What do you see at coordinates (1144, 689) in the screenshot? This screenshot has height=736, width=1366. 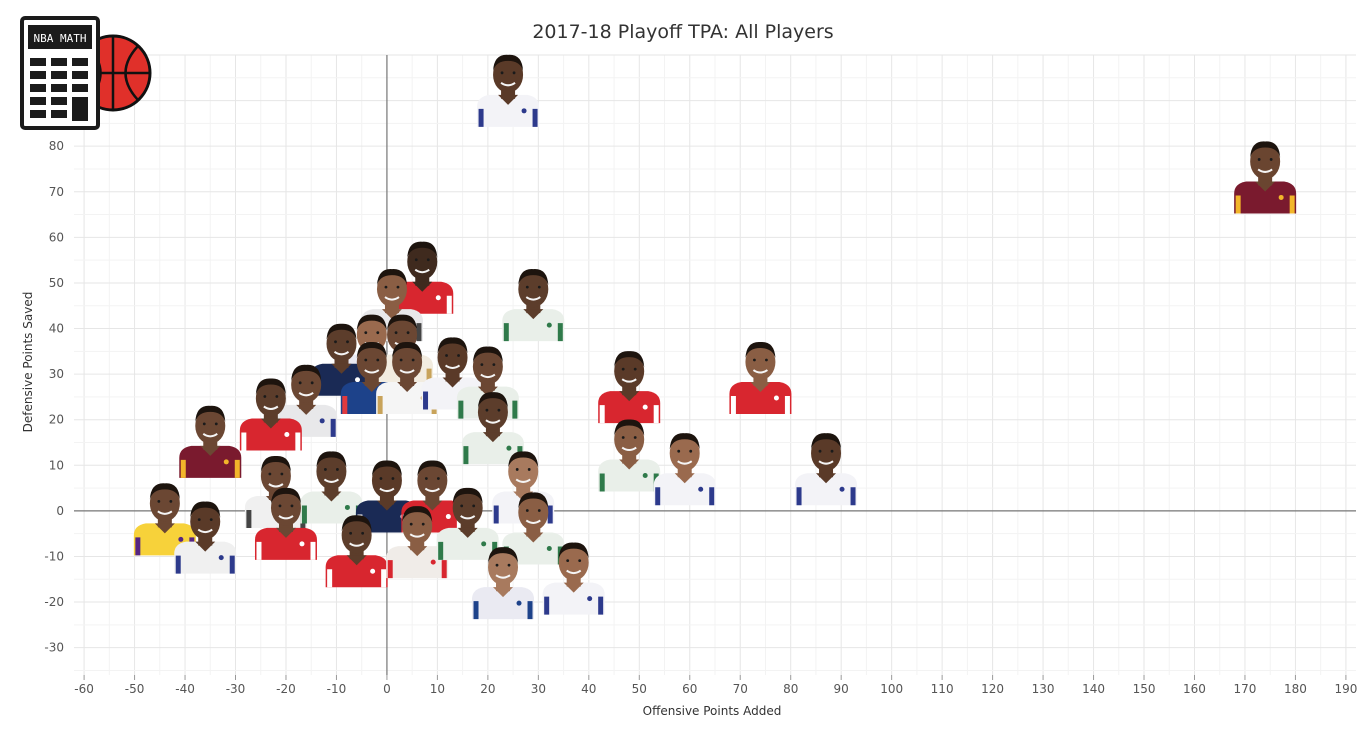 I see `x-tick-label: 150` at bounding box center [1144, 689].